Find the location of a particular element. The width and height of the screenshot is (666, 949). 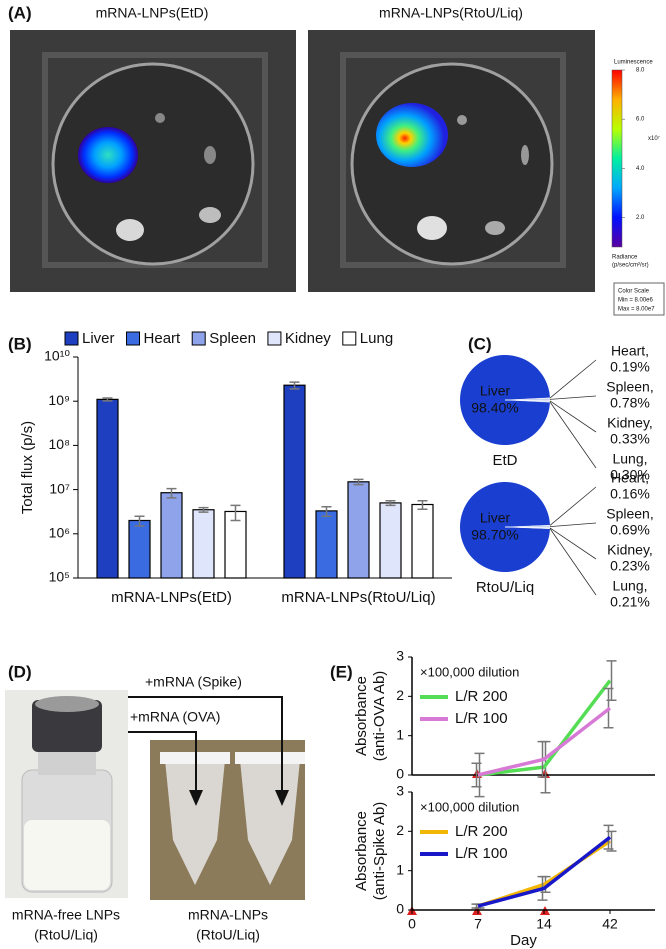

image-title: mRNA-LNPs(EtD) is located at coordinates (152, 13).